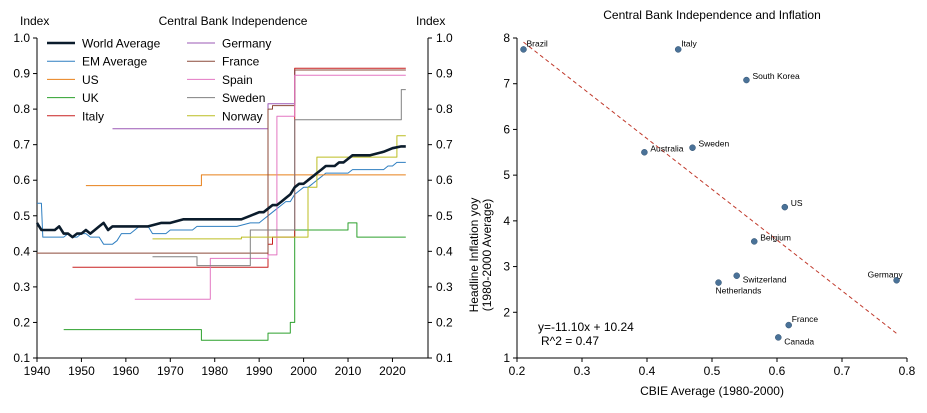 The image size is (927, 413). I want to click on right-y-axis-label-line2: (1980-2000 Average), so click(487, 255).